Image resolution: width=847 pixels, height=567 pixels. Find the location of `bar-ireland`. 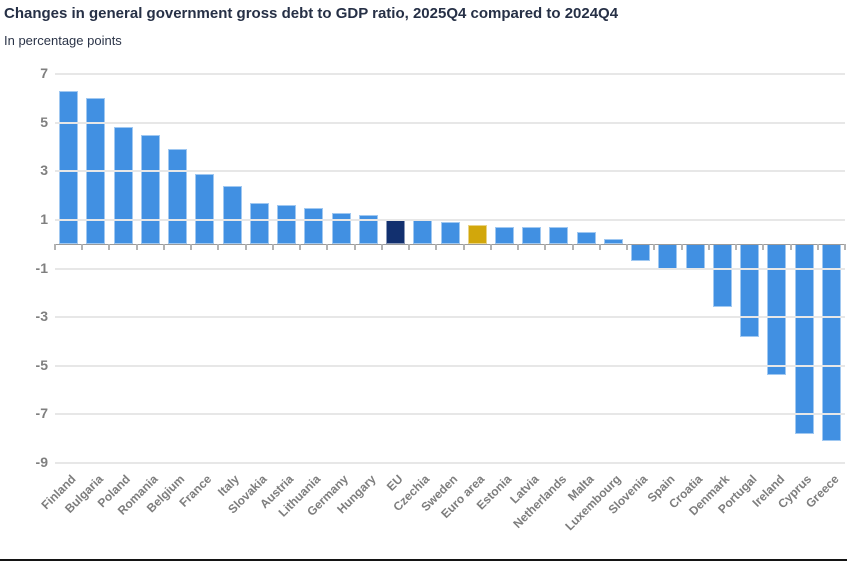

bar-ireland is located at coordinates (777, 310).